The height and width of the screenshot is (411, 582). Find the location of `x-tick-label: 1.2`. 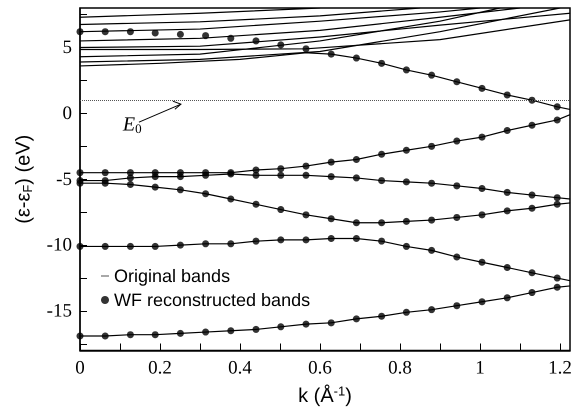

x-tick-label: 1.2 is located at coordinates (560, 368).